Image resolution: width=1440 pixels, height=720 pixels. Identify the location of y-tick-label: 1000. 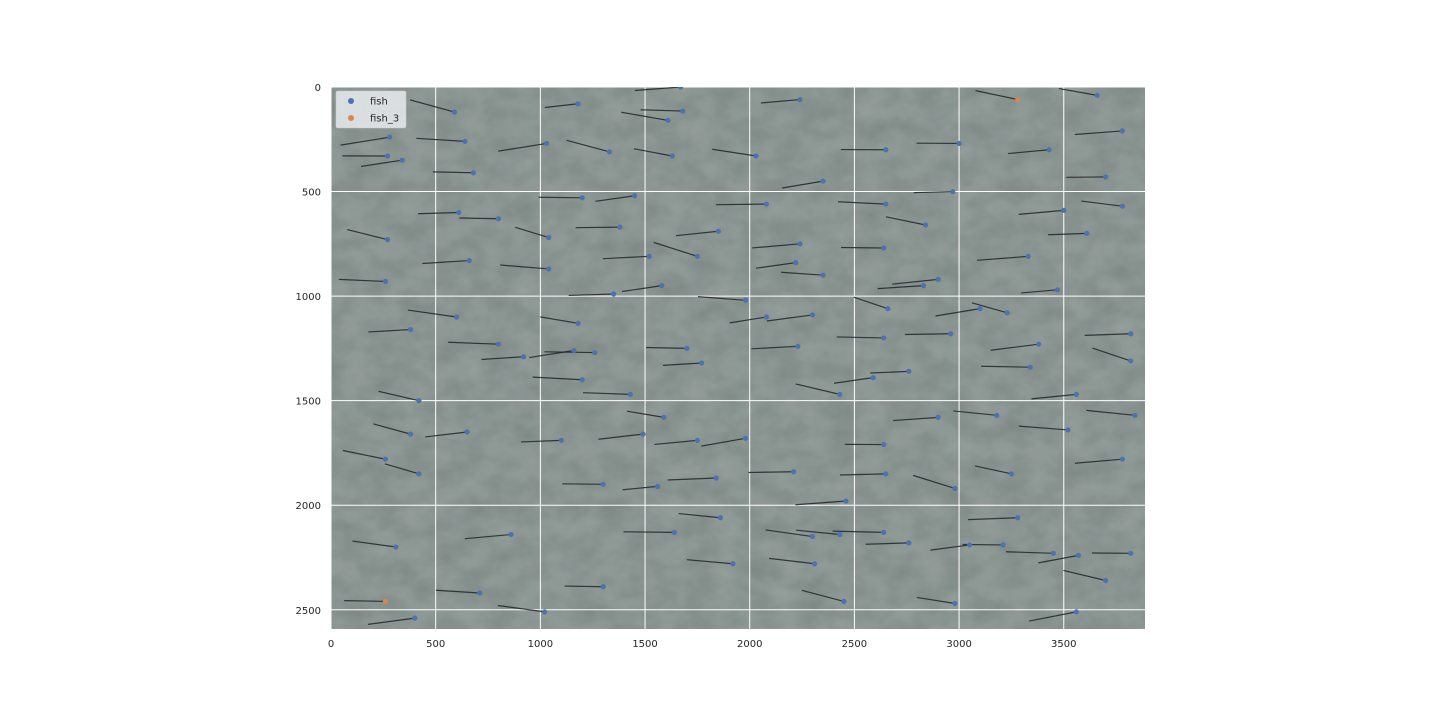
(308, 297).